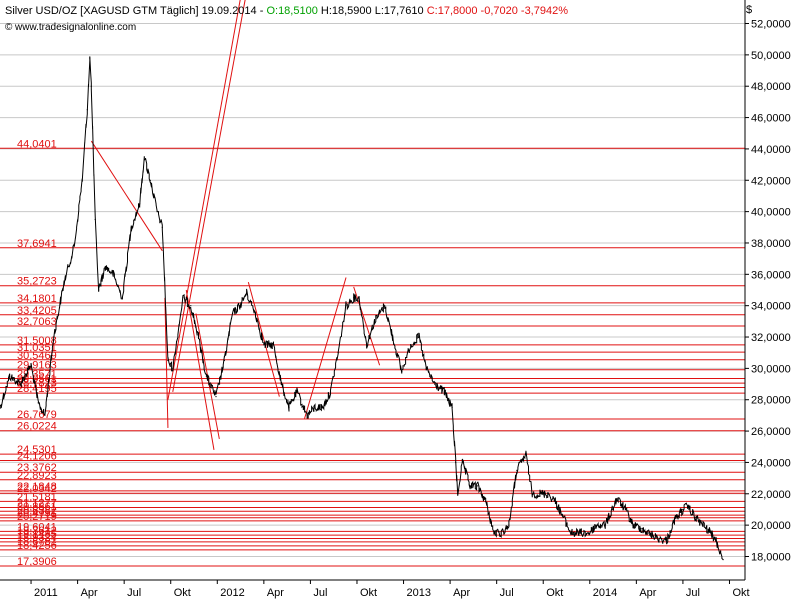  What do you see at coordinates (37, 356) in the screenshot?
I see `level-label: 30,5469` at bounding box center [37, 356].